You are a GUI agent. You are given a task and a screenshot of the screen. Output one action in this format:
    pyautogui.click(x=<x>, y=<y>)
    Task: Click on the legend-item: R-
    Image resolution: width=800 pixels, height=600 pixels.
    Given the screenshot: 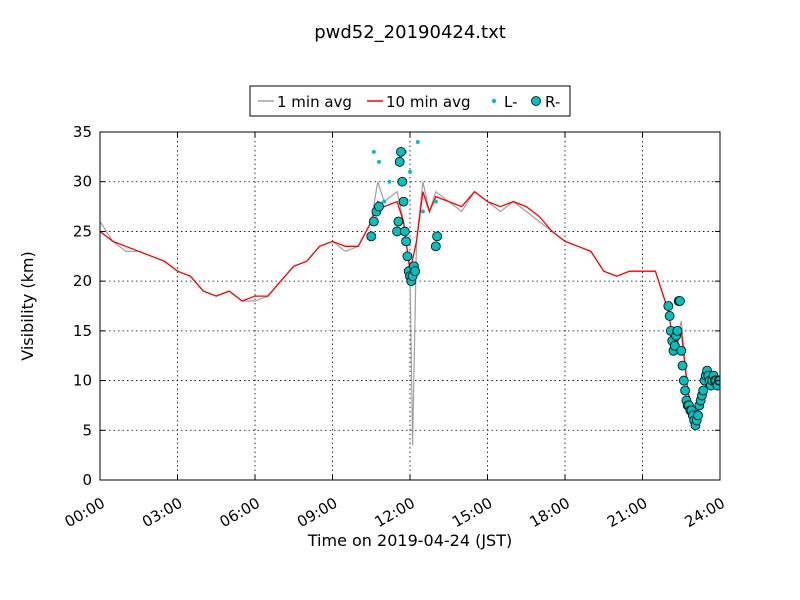 What is the action you would take?
    pyautogui.click(x=545, y=102)
    